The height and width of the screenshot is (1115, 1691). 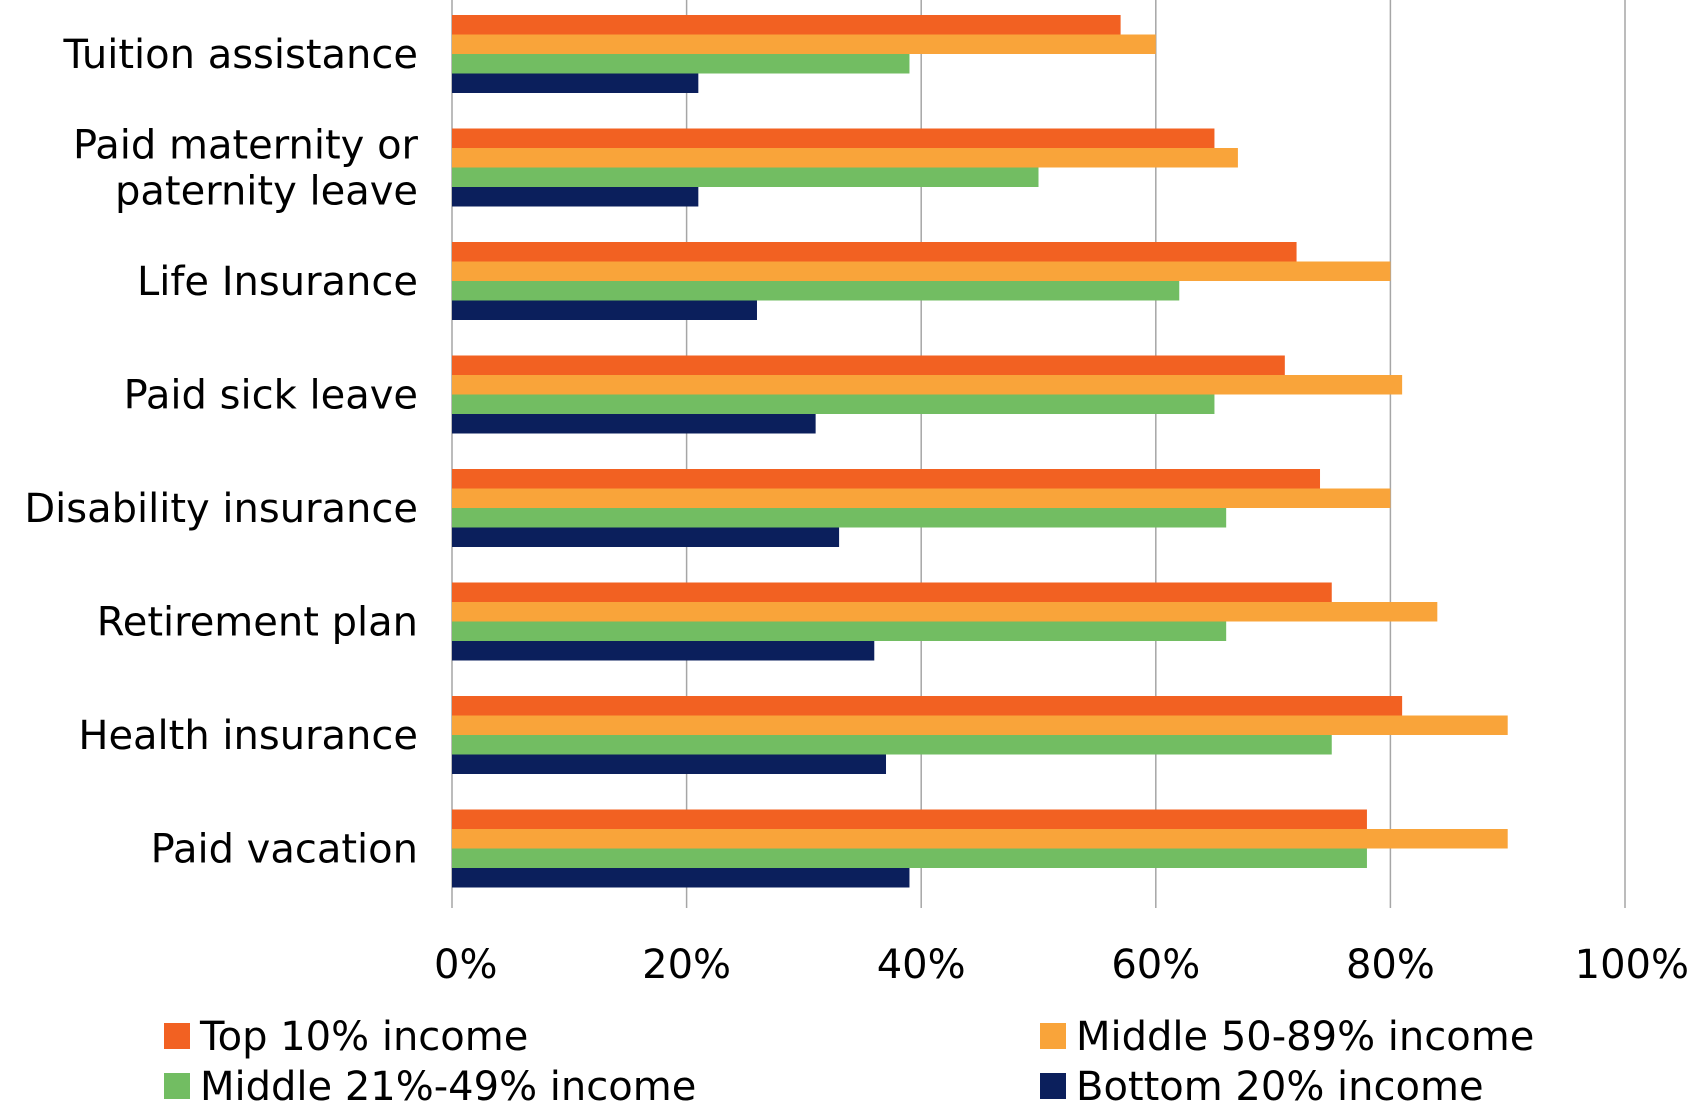 What do you see at coordinates (246, 169) in the screenshot?
I see `category-label-1: Paid maternity or paternity leave` at bounding box center [246, 169].